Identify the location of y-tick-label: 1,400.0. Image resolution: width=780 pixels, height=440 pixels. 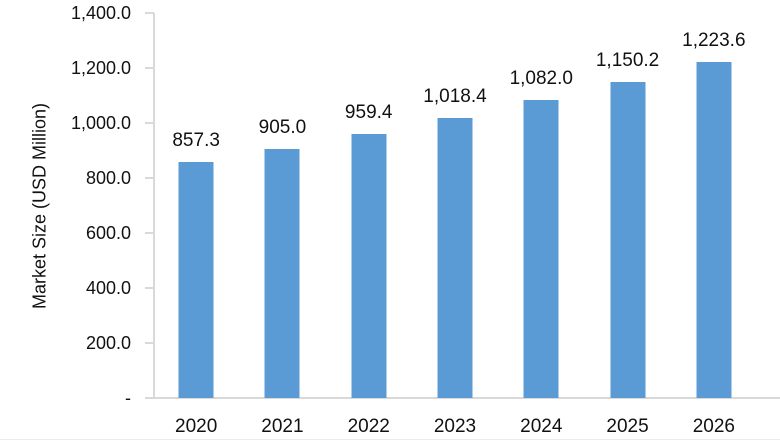
(100, 13).